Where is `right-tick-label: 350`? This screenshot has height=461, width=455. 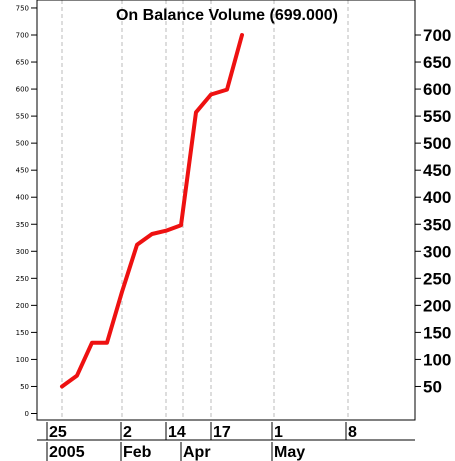
right-tick-label: 350 is located at coordinates (437, 224).